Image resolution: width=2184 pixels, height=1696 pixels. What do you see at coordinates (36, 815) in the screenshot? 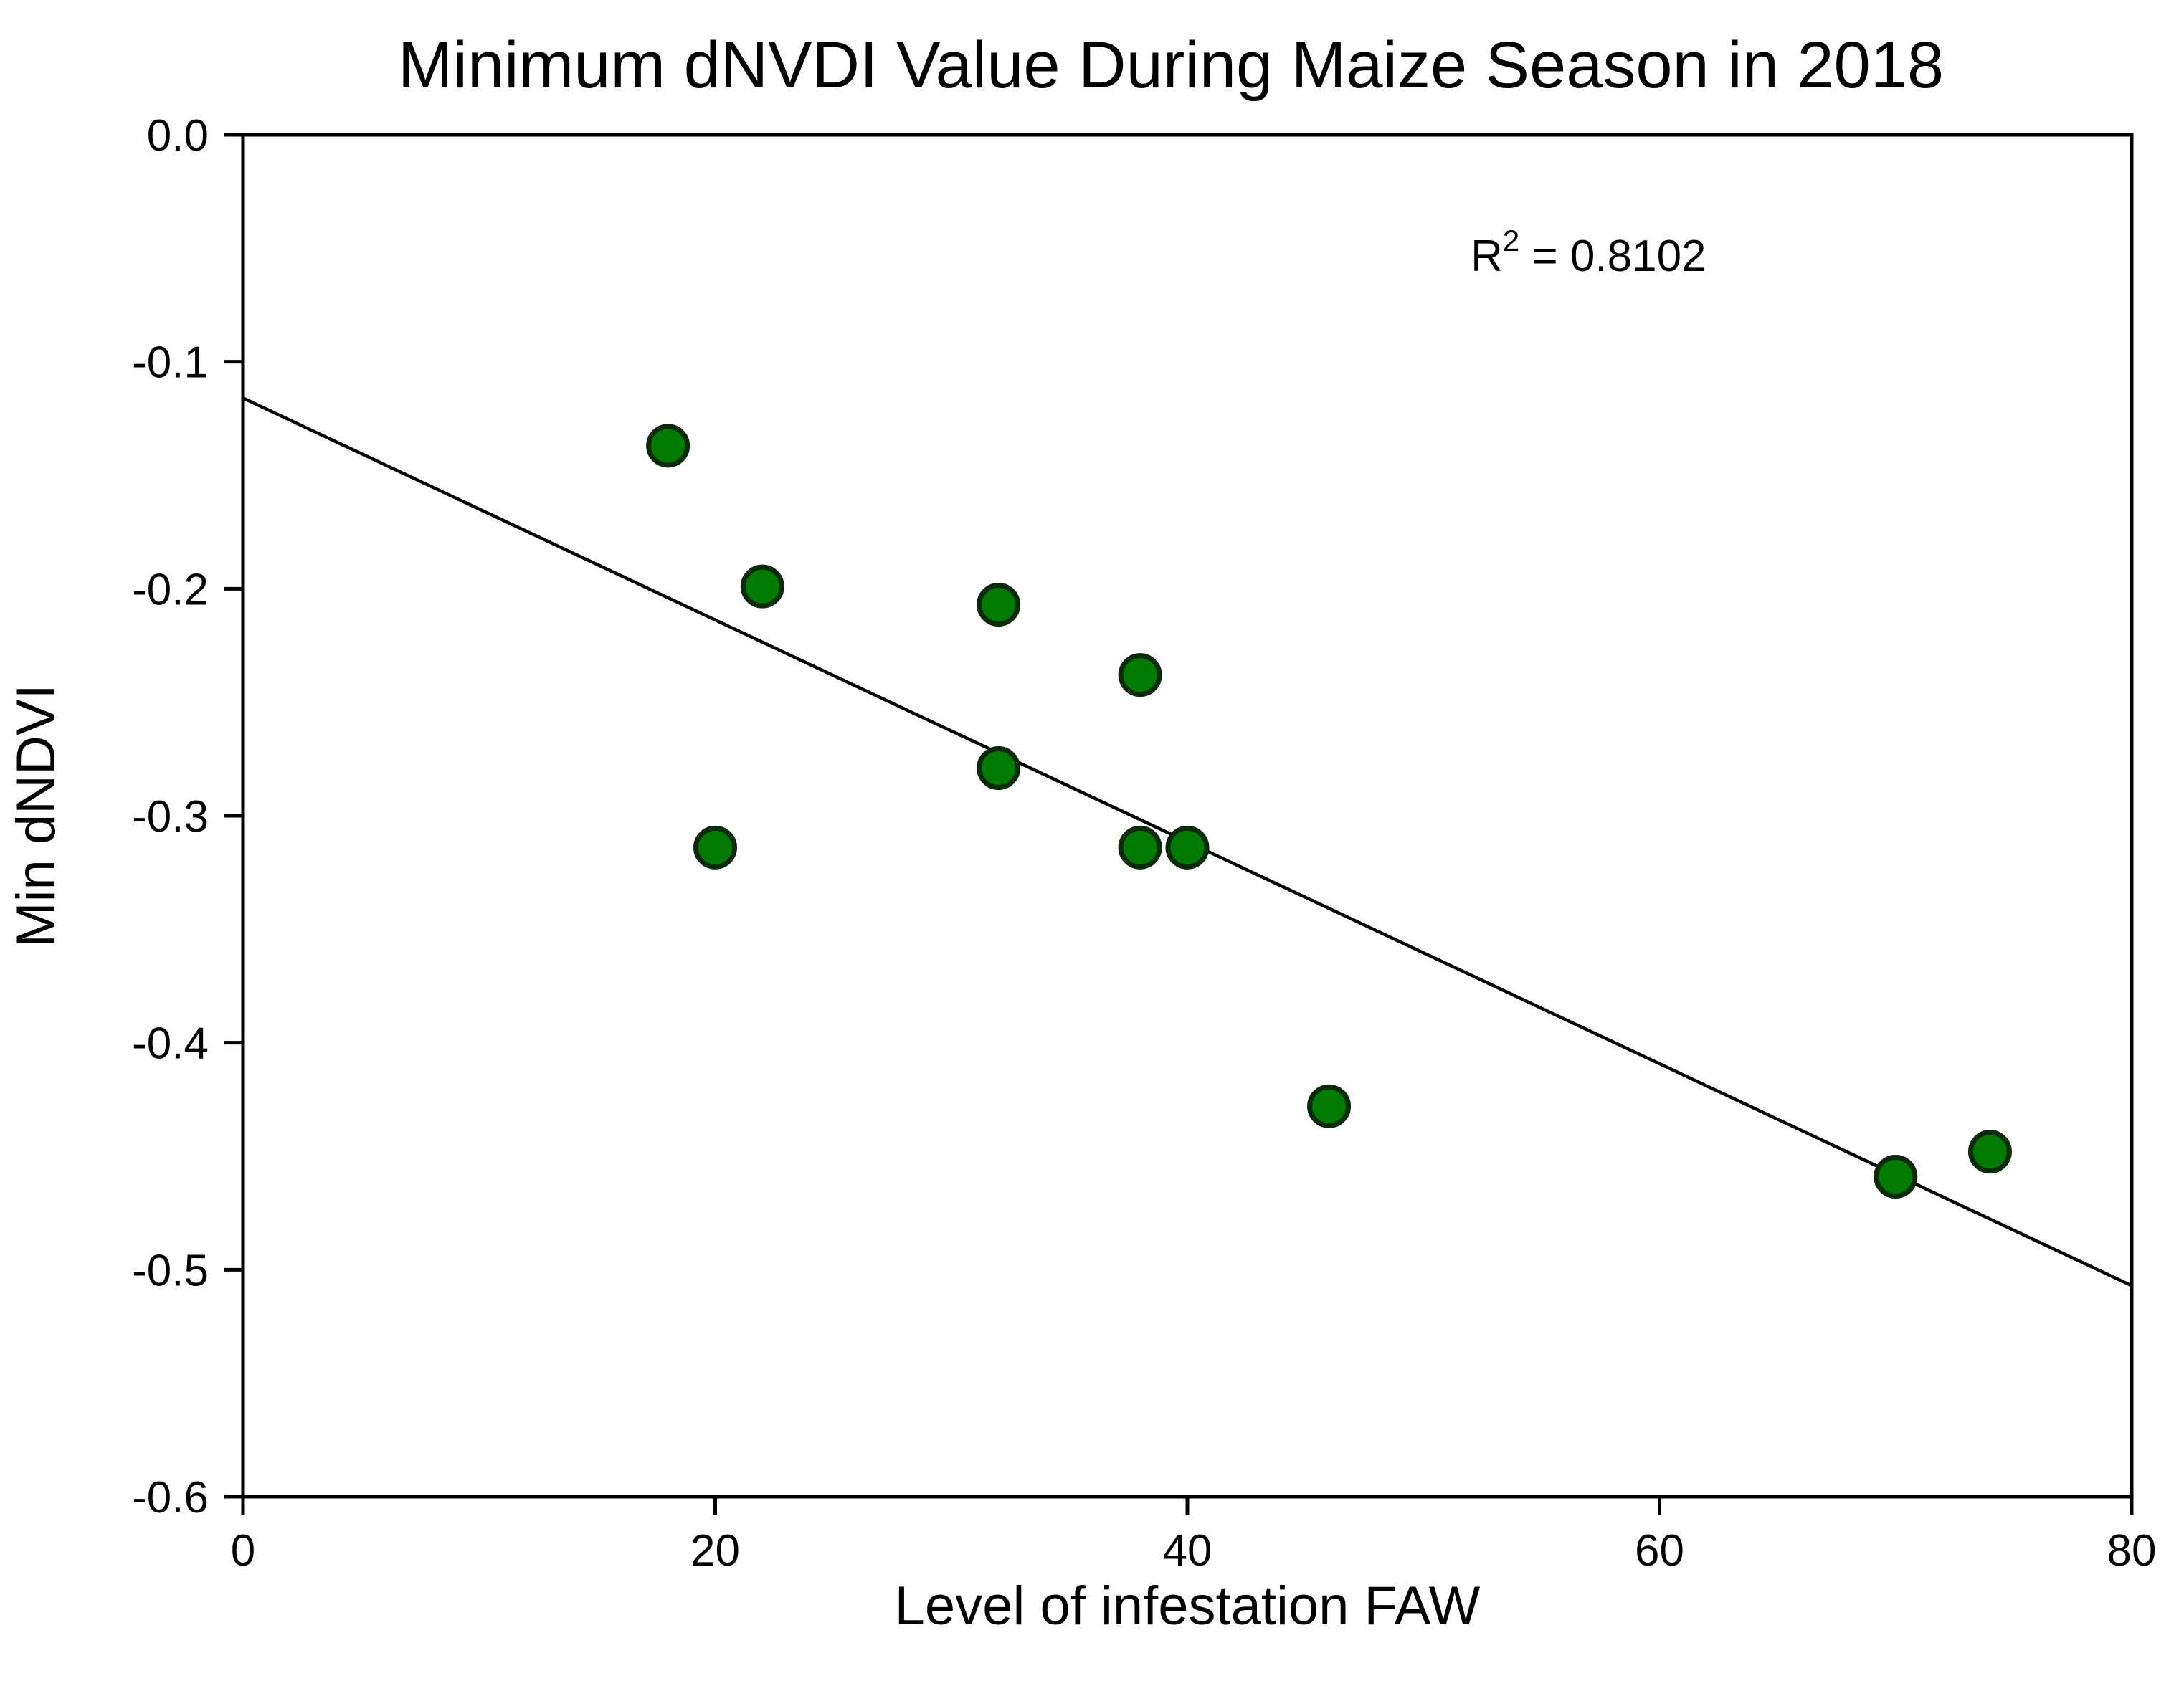
I see `y-axis-label: Min dNDVI` at bounding box center [36, 815].